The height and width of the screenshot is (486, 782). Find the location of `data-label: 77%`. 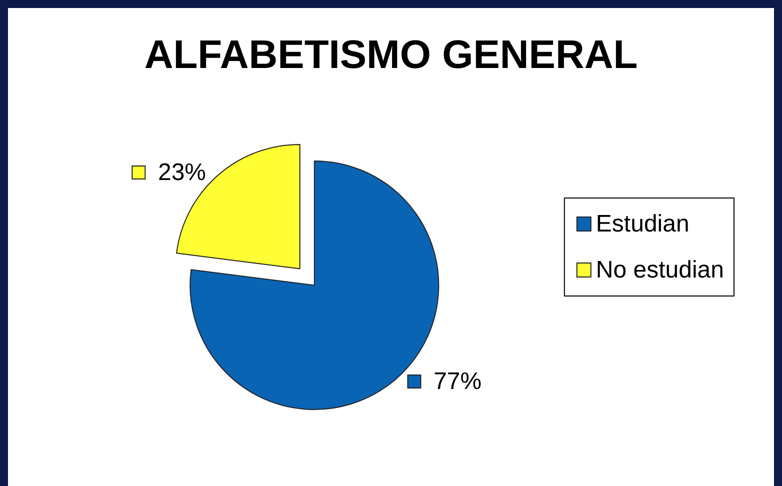

data-label: 77% is located at coordinates (451, 381).